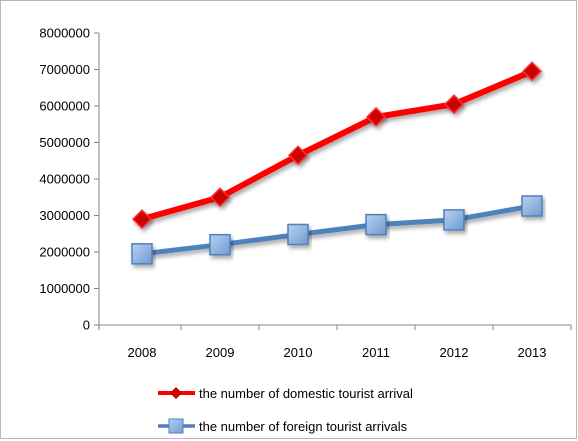 The height and width of the screenshot is (441, 578). I want to click on y-tick-label: 3000000, so click(64, 215).